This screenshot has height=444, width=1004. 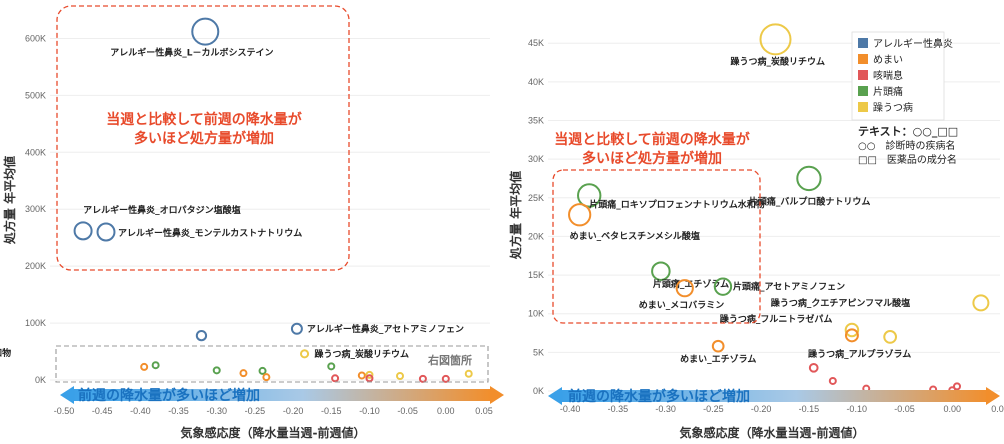 What do you see at coordinates (449, 360) in the screenshot?
I see `right-figure-area-label: 右図箇所` at bounding box center [449, 360].